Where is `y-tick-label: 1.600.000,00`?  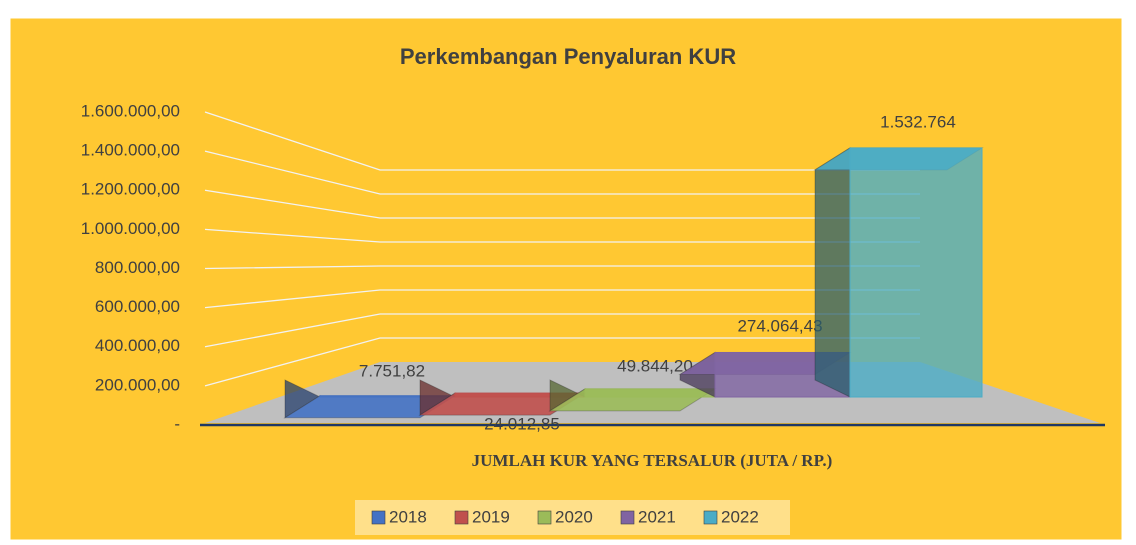
y-tick-label: 1.600.000,00 is located at coordinates (130, 110).